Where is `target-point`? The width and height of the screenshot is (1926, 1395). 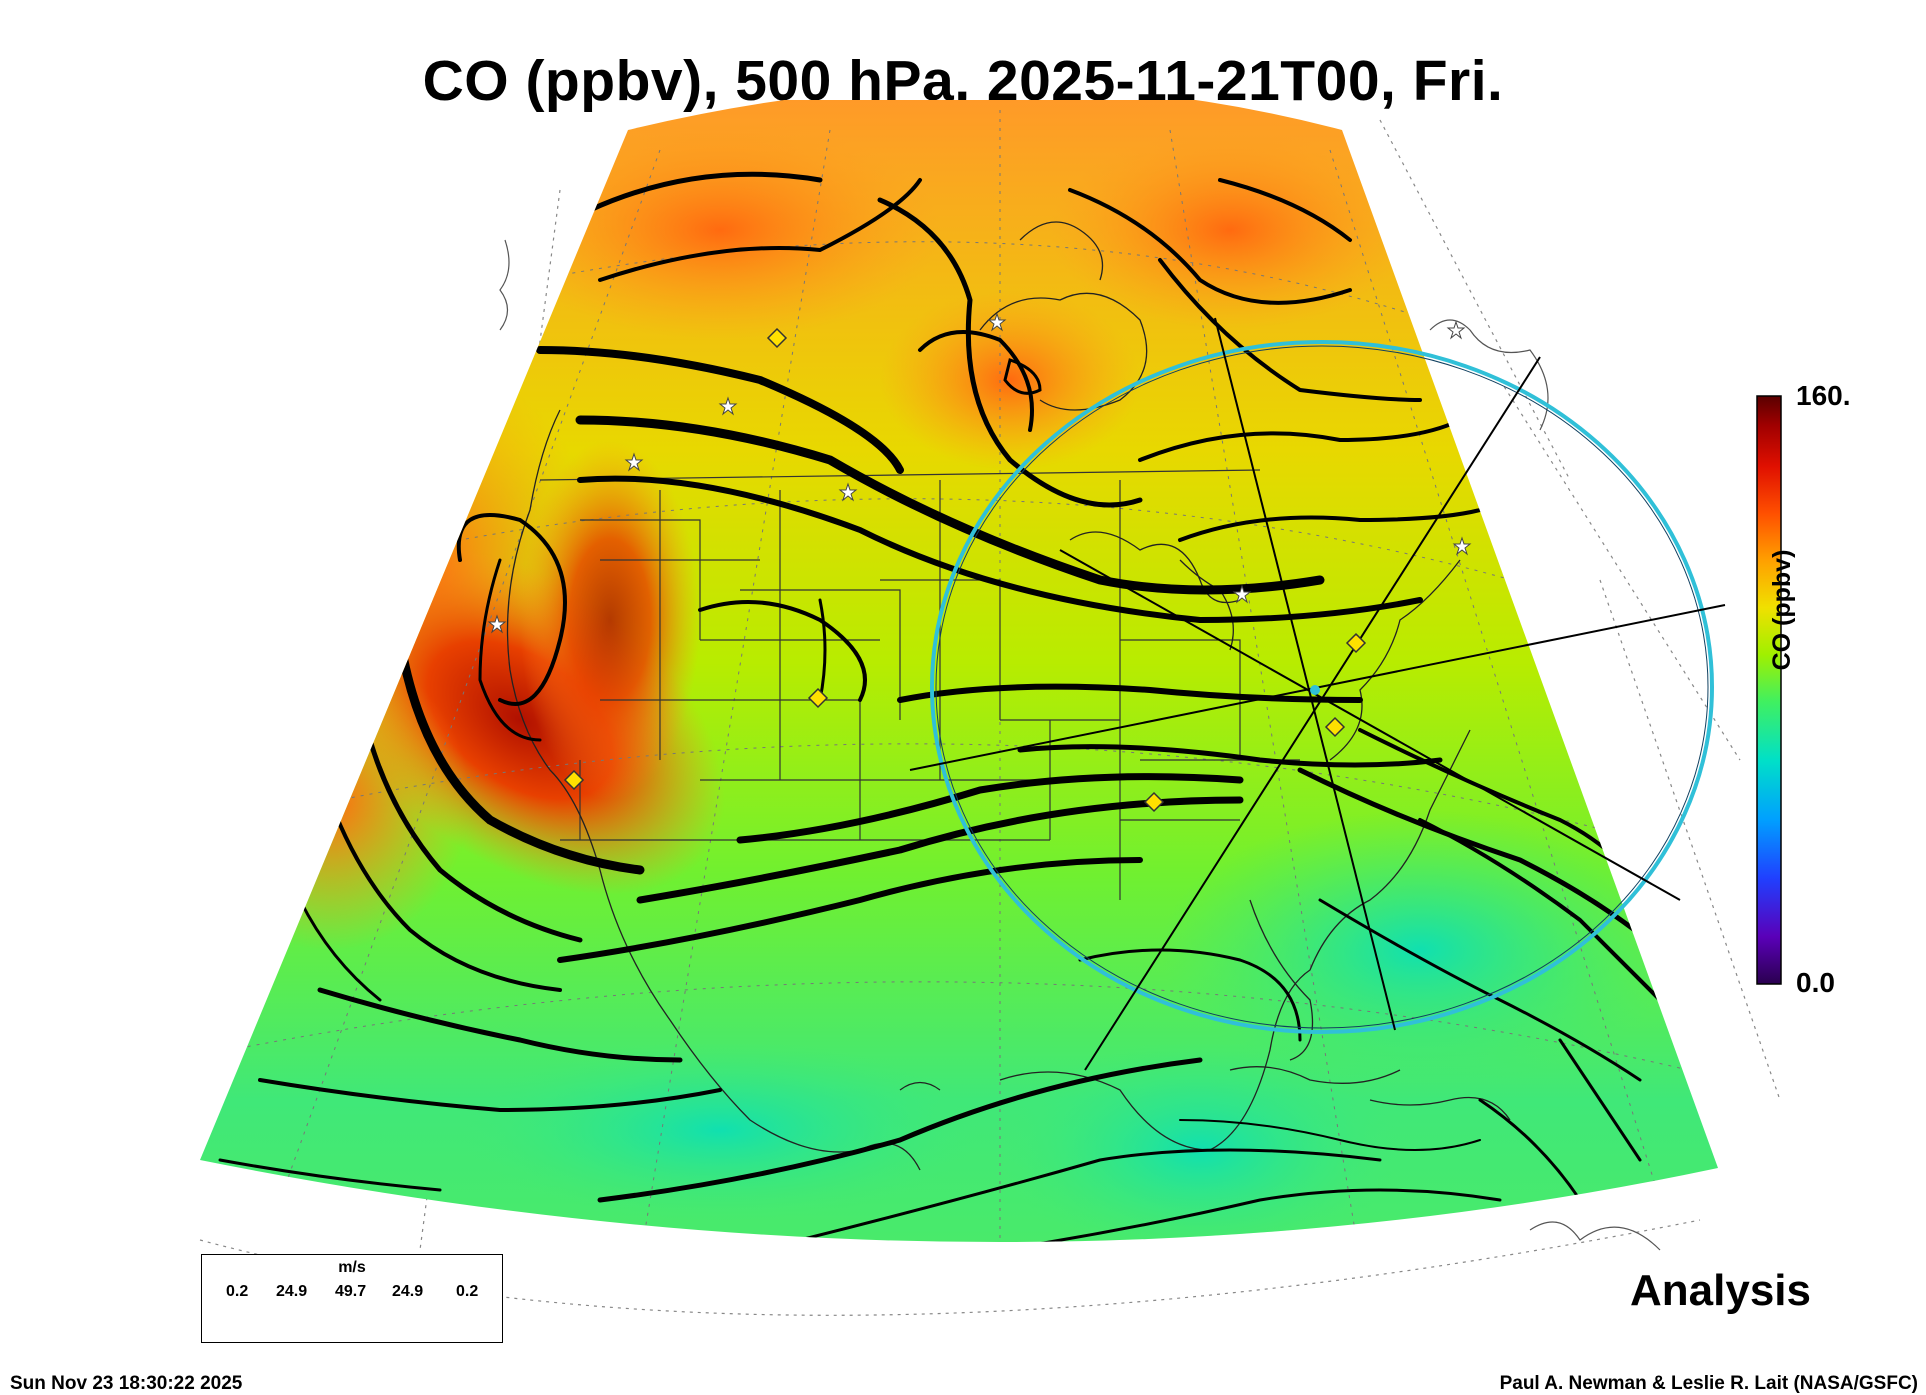 target-point is located at coordinates (1315, 690).